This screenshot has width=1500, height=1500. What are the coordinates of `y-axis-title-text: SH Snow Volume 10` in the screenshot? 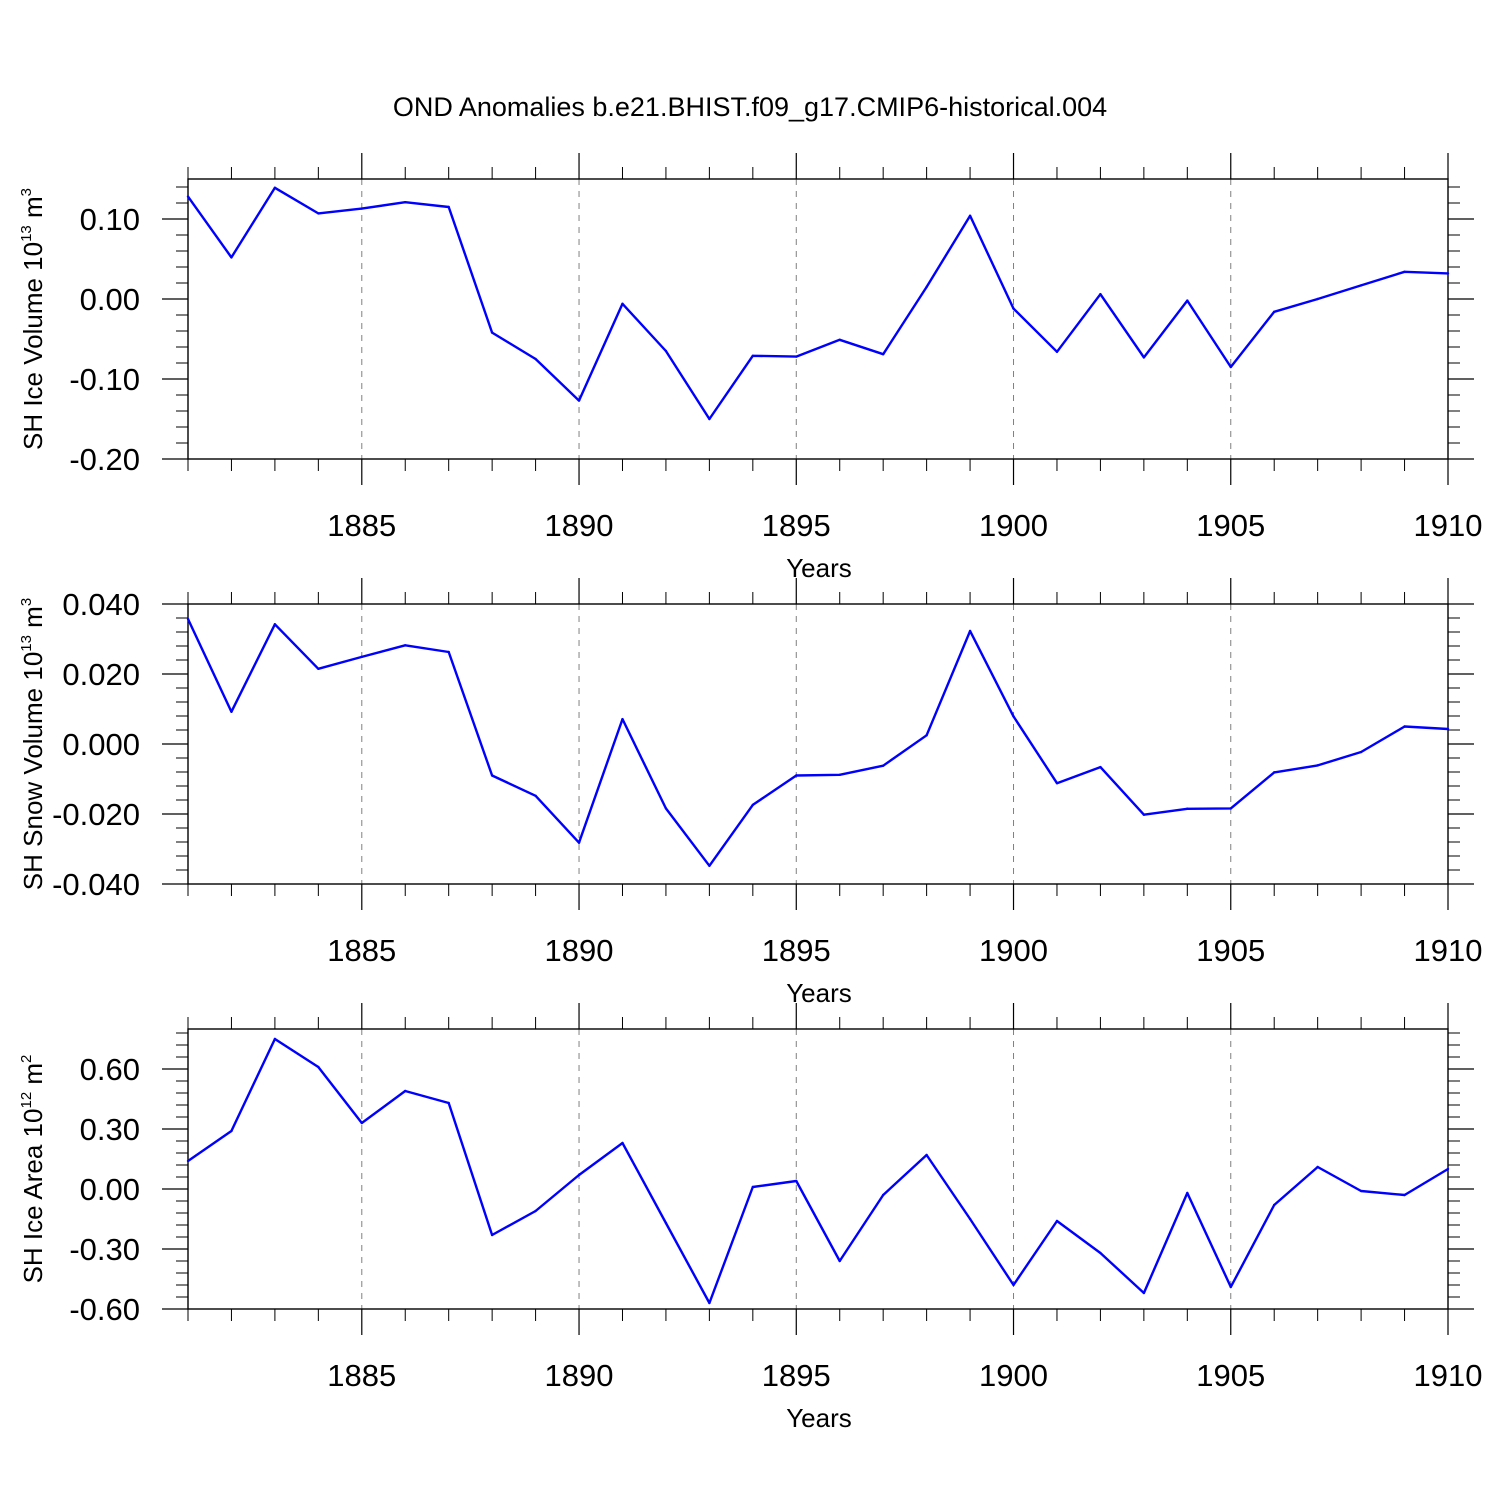 It's located at (33, 771).